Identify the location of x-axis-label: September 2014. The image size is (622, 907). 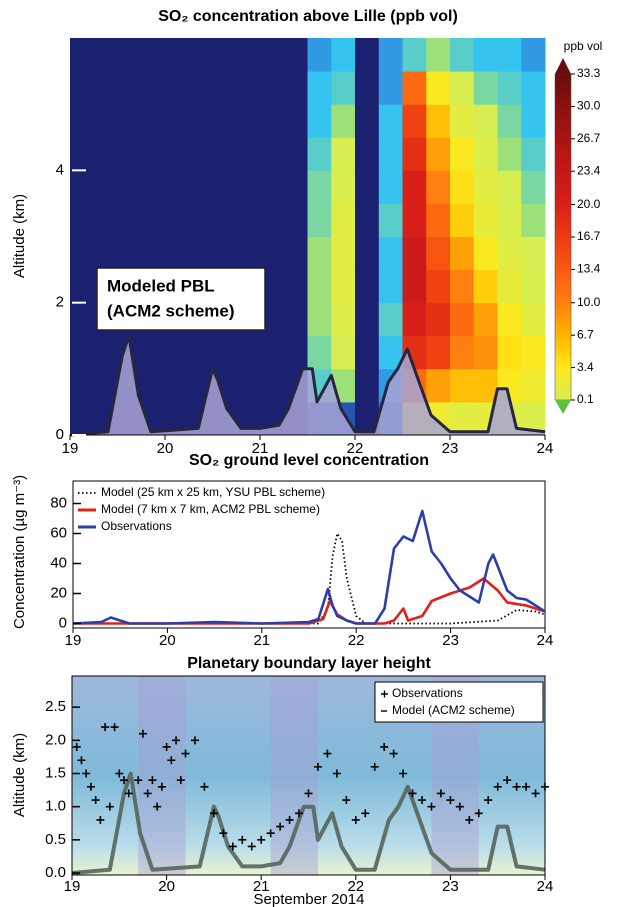
(309, 899).